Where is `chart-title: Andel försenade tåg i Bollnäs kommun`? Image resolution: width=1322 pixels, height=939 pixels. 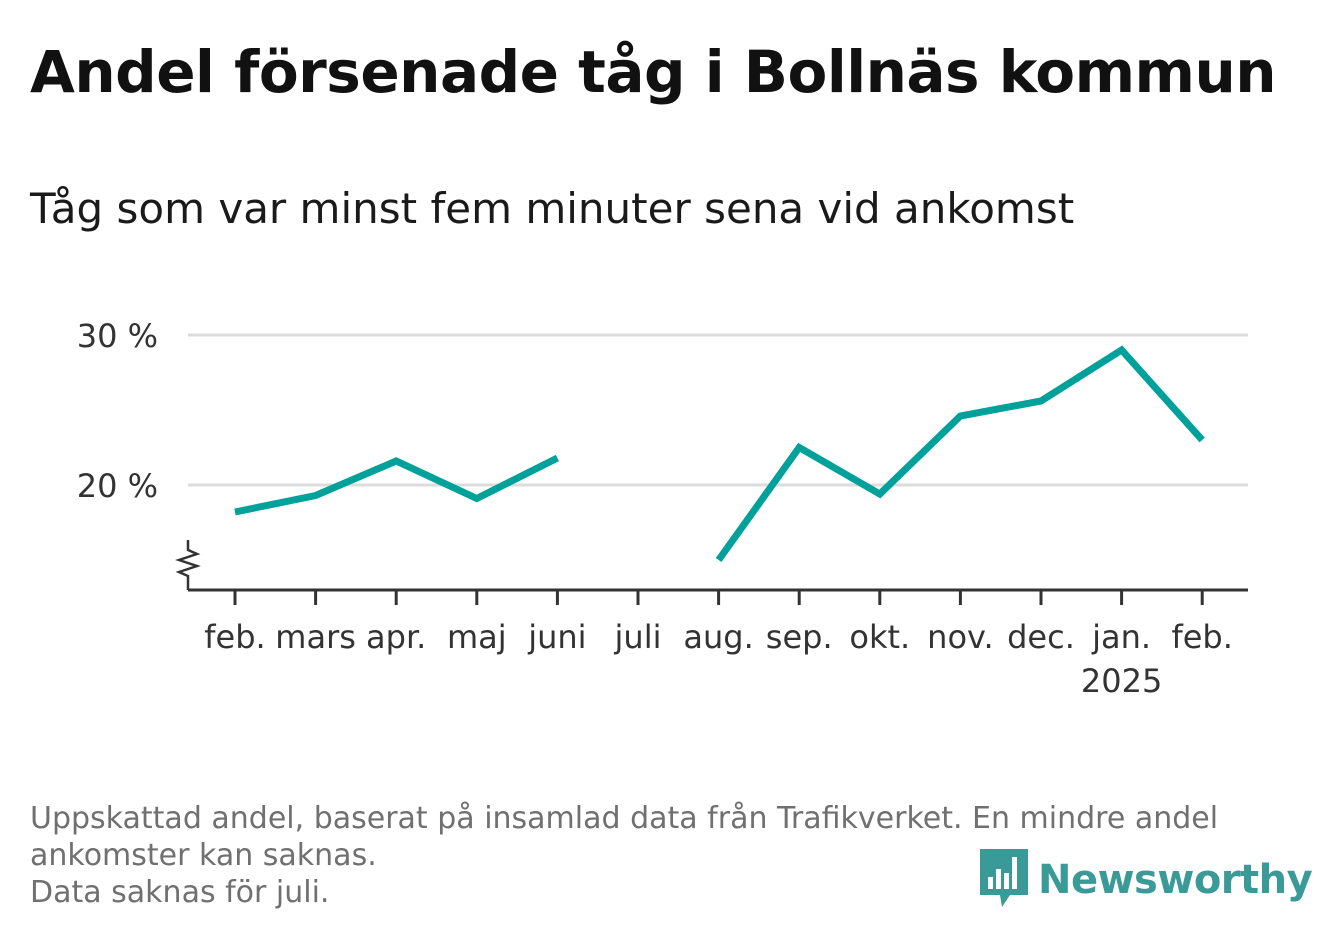
chart-title: Andel försenade tåg i Bollnäs kommun is located at coordinates (653, 72).